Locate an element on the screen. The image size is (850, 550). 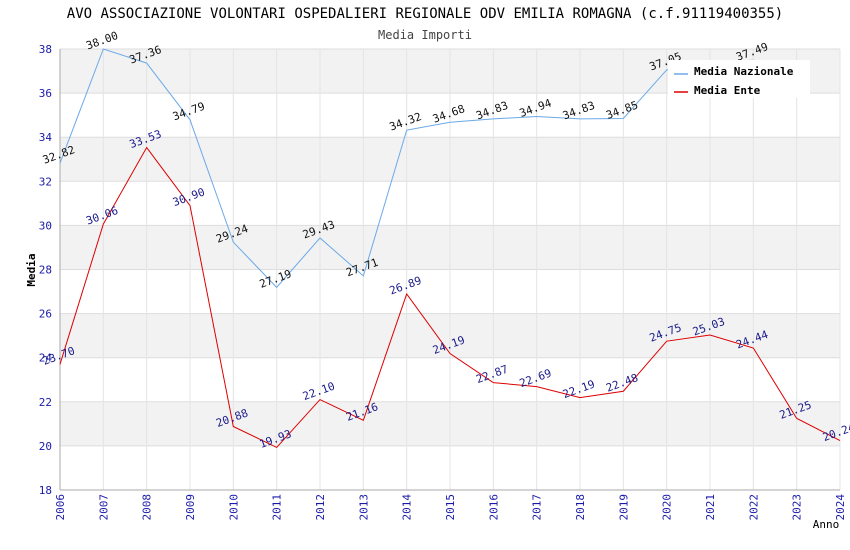
legend-box is located at coordinates (739, 79).